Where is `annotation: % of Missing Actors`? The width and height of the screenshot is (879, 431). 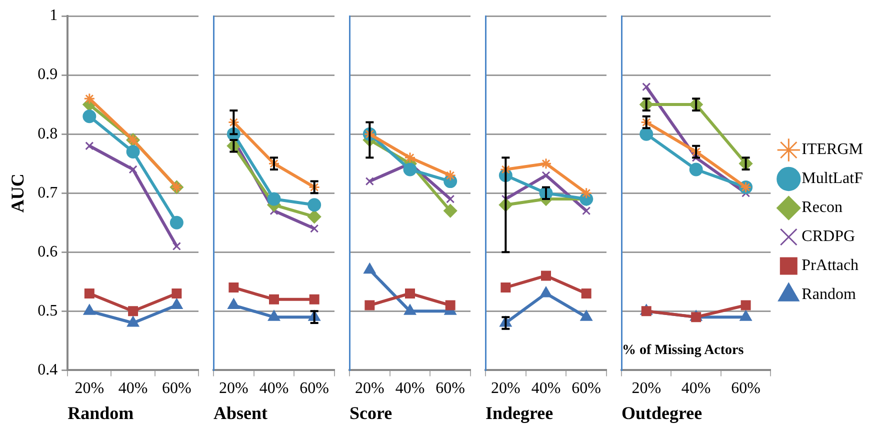
annotation: % of Missing Actors is located at coordinates (683, 351).